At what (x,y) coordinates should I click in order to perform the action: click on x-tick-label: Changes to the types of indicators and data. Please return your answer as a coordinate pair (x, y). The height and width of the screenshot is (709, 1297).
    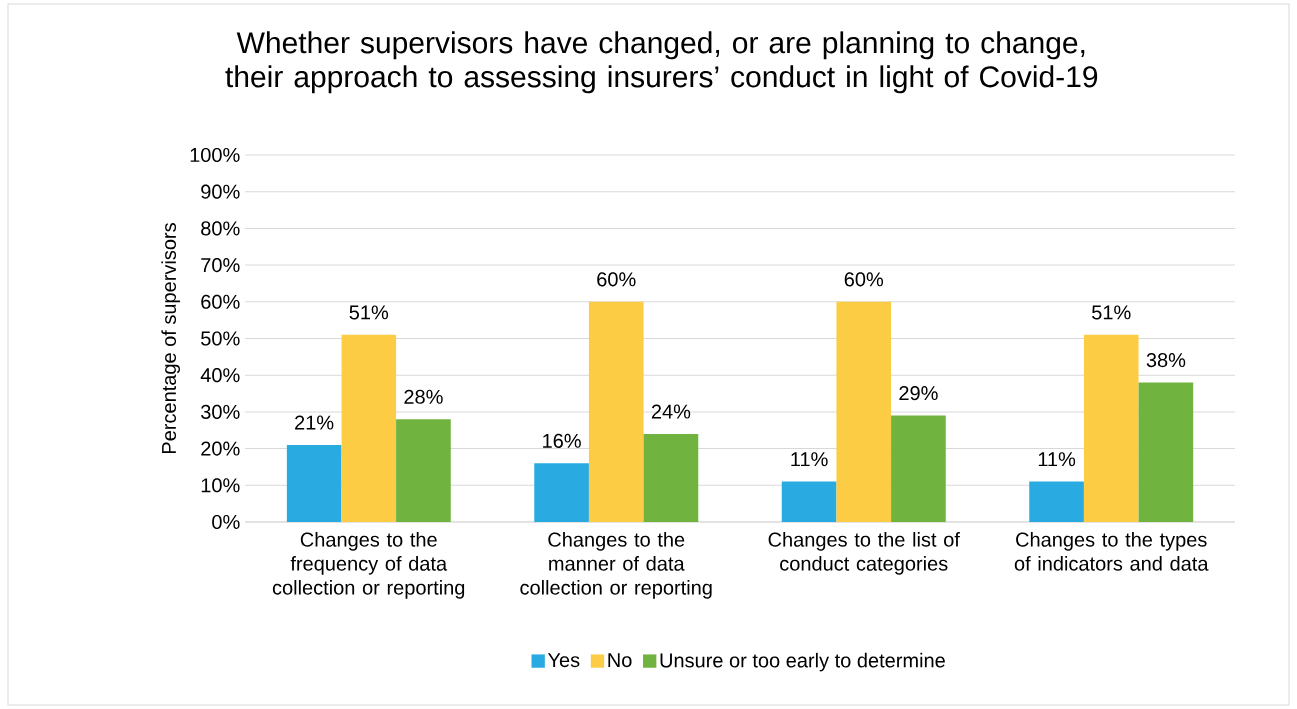
    Looking at the image, I should click on (1111, 551).